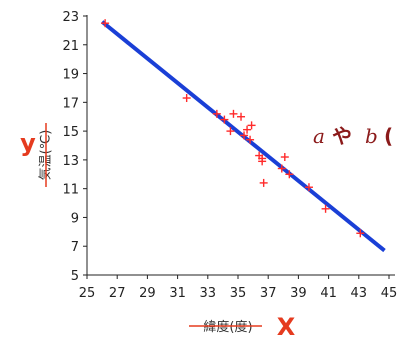  I want to click on y-tick-label: 9, so click(75, 218).